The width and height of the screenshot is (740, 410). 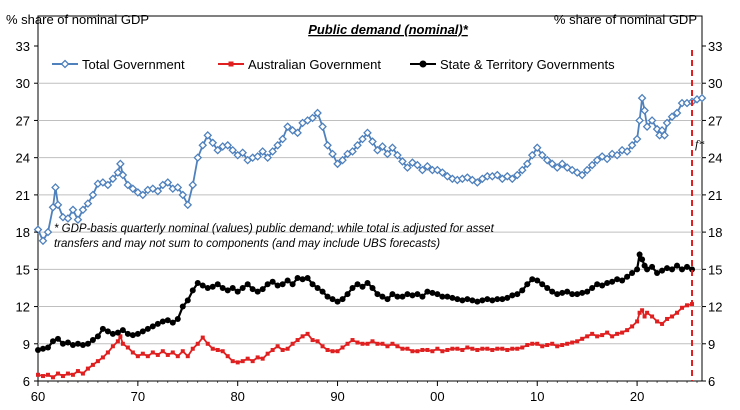 I want to click on x-tick-label: 80, so click(x=237, y=396).